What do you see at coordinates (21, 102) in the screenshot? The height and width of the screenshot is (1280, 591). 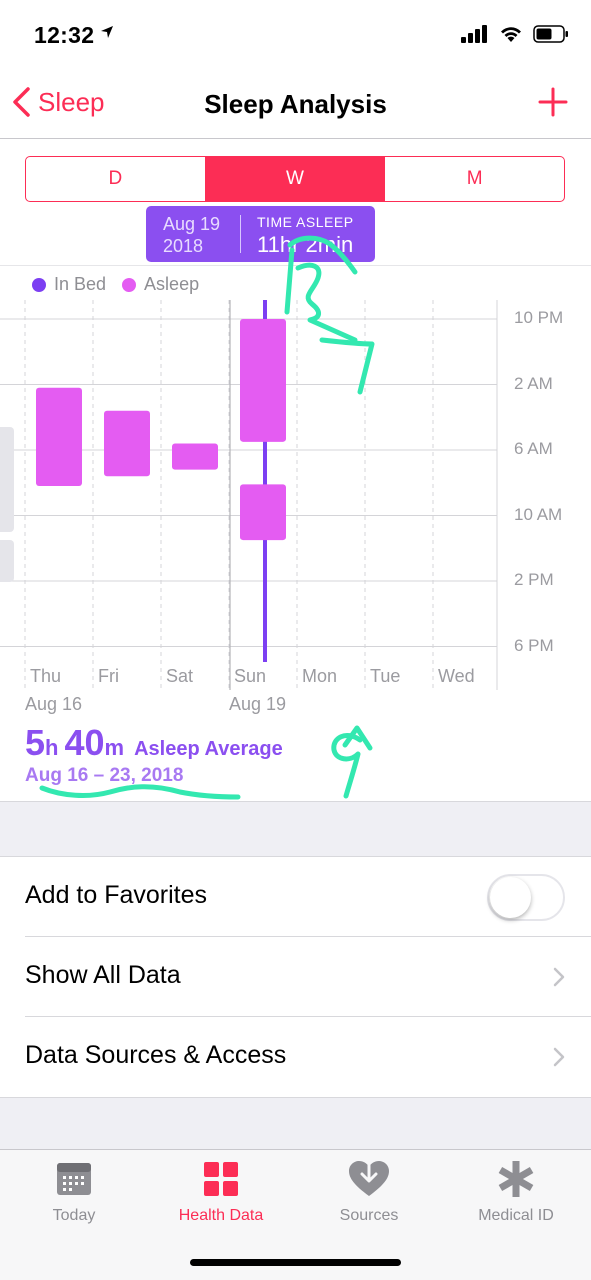 I see `chevron-left-icon` at bounding box center [21, 102].